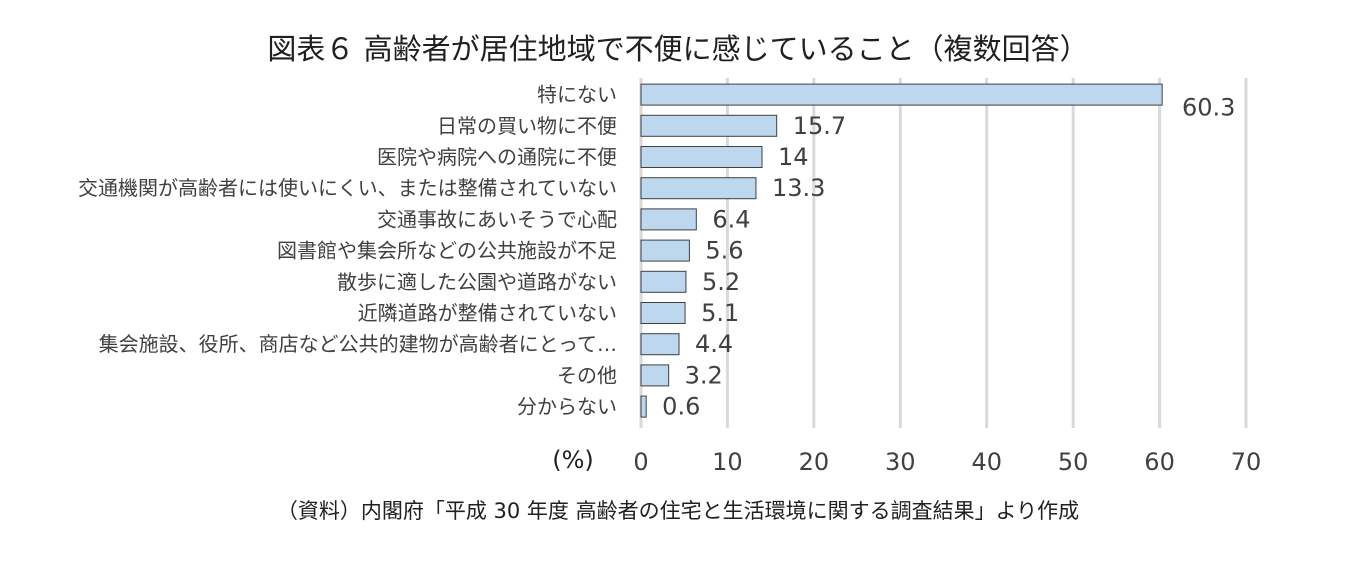 Image resolution: width=1356 pixels, height=567 pixels. Describe the element at coordinates (477, 282) in the screenshot. I see `category-label: 散歩に適した公園や道路がない` at that location.